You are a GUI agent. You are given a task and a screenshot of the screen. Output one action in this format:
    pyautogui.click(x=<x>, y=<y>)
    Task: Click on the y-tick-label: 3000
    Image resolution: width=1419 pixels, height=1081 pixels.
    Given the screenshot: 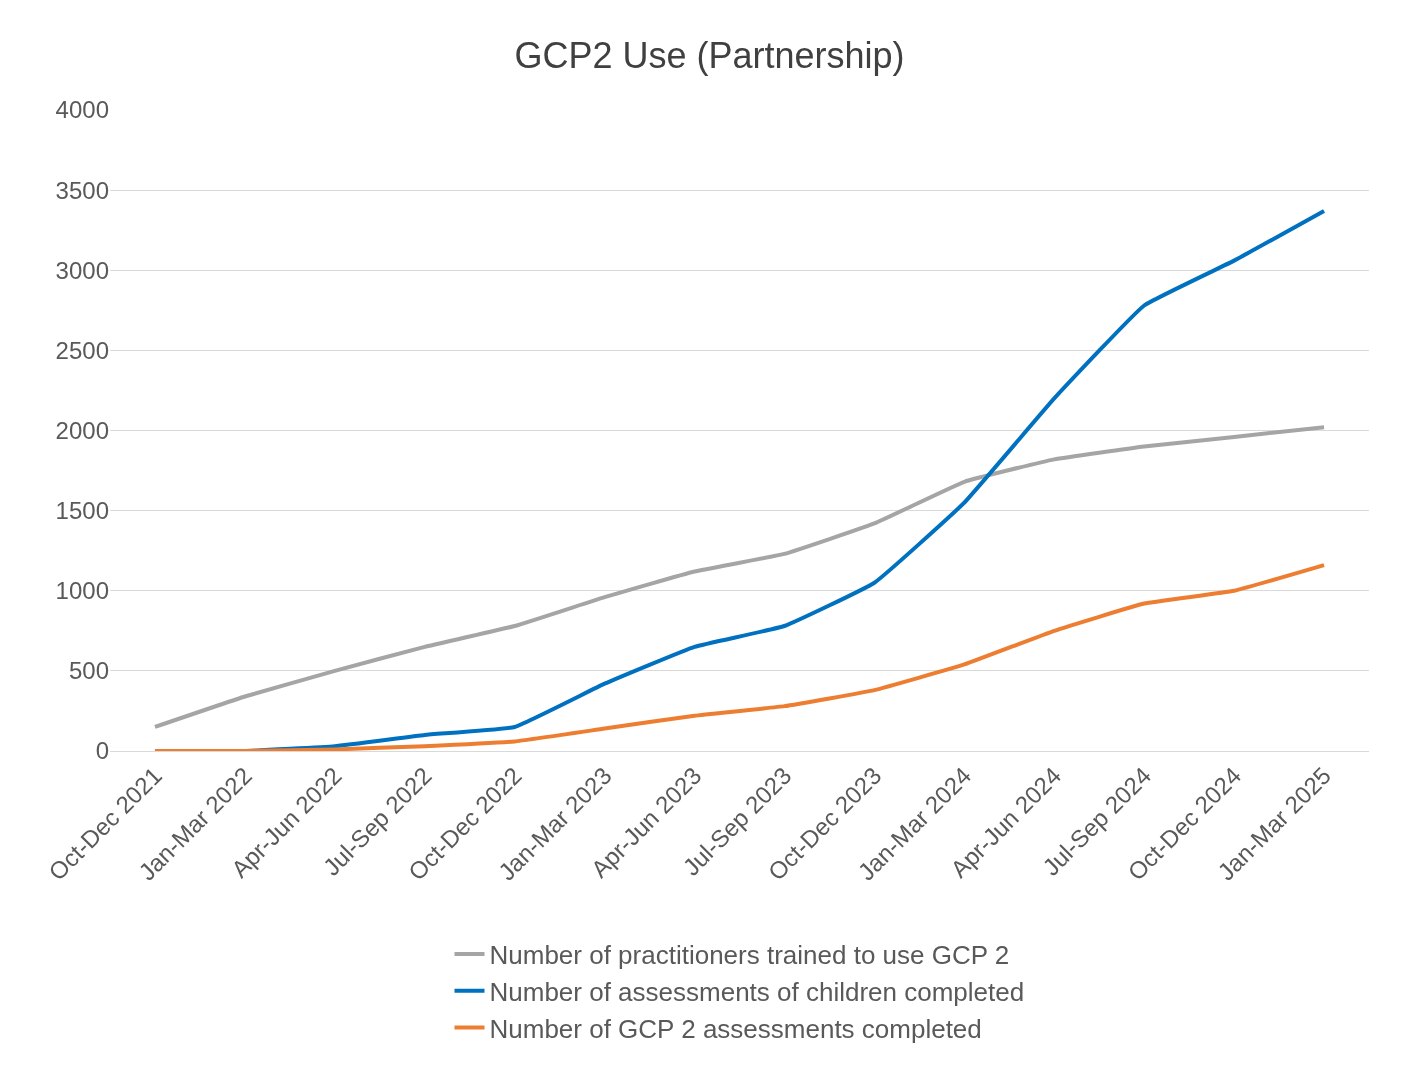 What is the action you would take?
    pyautogui.click(x=82, y=270)
    